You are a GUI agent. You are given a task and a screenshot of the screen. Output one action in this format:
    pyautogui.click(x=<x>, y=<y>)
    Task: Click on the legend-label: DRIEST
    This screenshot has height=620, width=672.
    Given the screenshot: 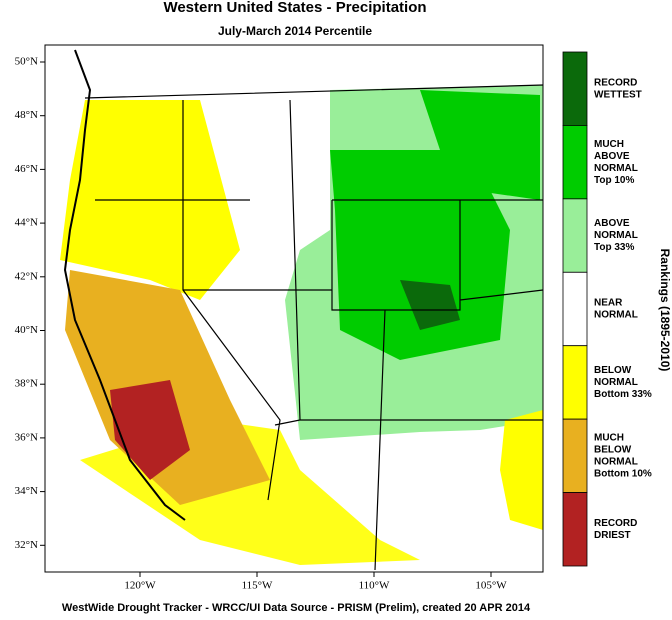 What is the action you would take?
    pyautogui.click(x=612, y=535)
    